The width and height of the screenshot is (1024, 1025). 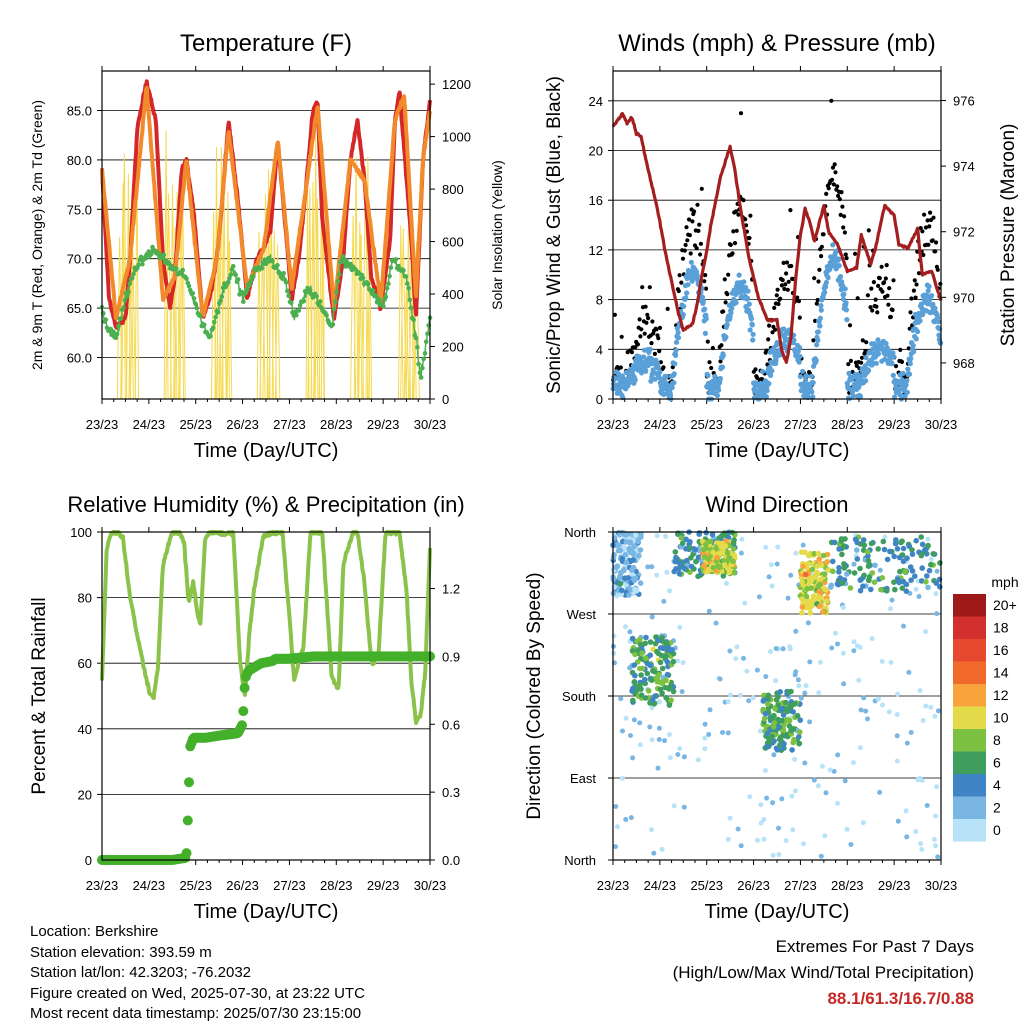 I want to click on station-elevation: Station elevation: 393.59 m, so click(x=121, y=952).